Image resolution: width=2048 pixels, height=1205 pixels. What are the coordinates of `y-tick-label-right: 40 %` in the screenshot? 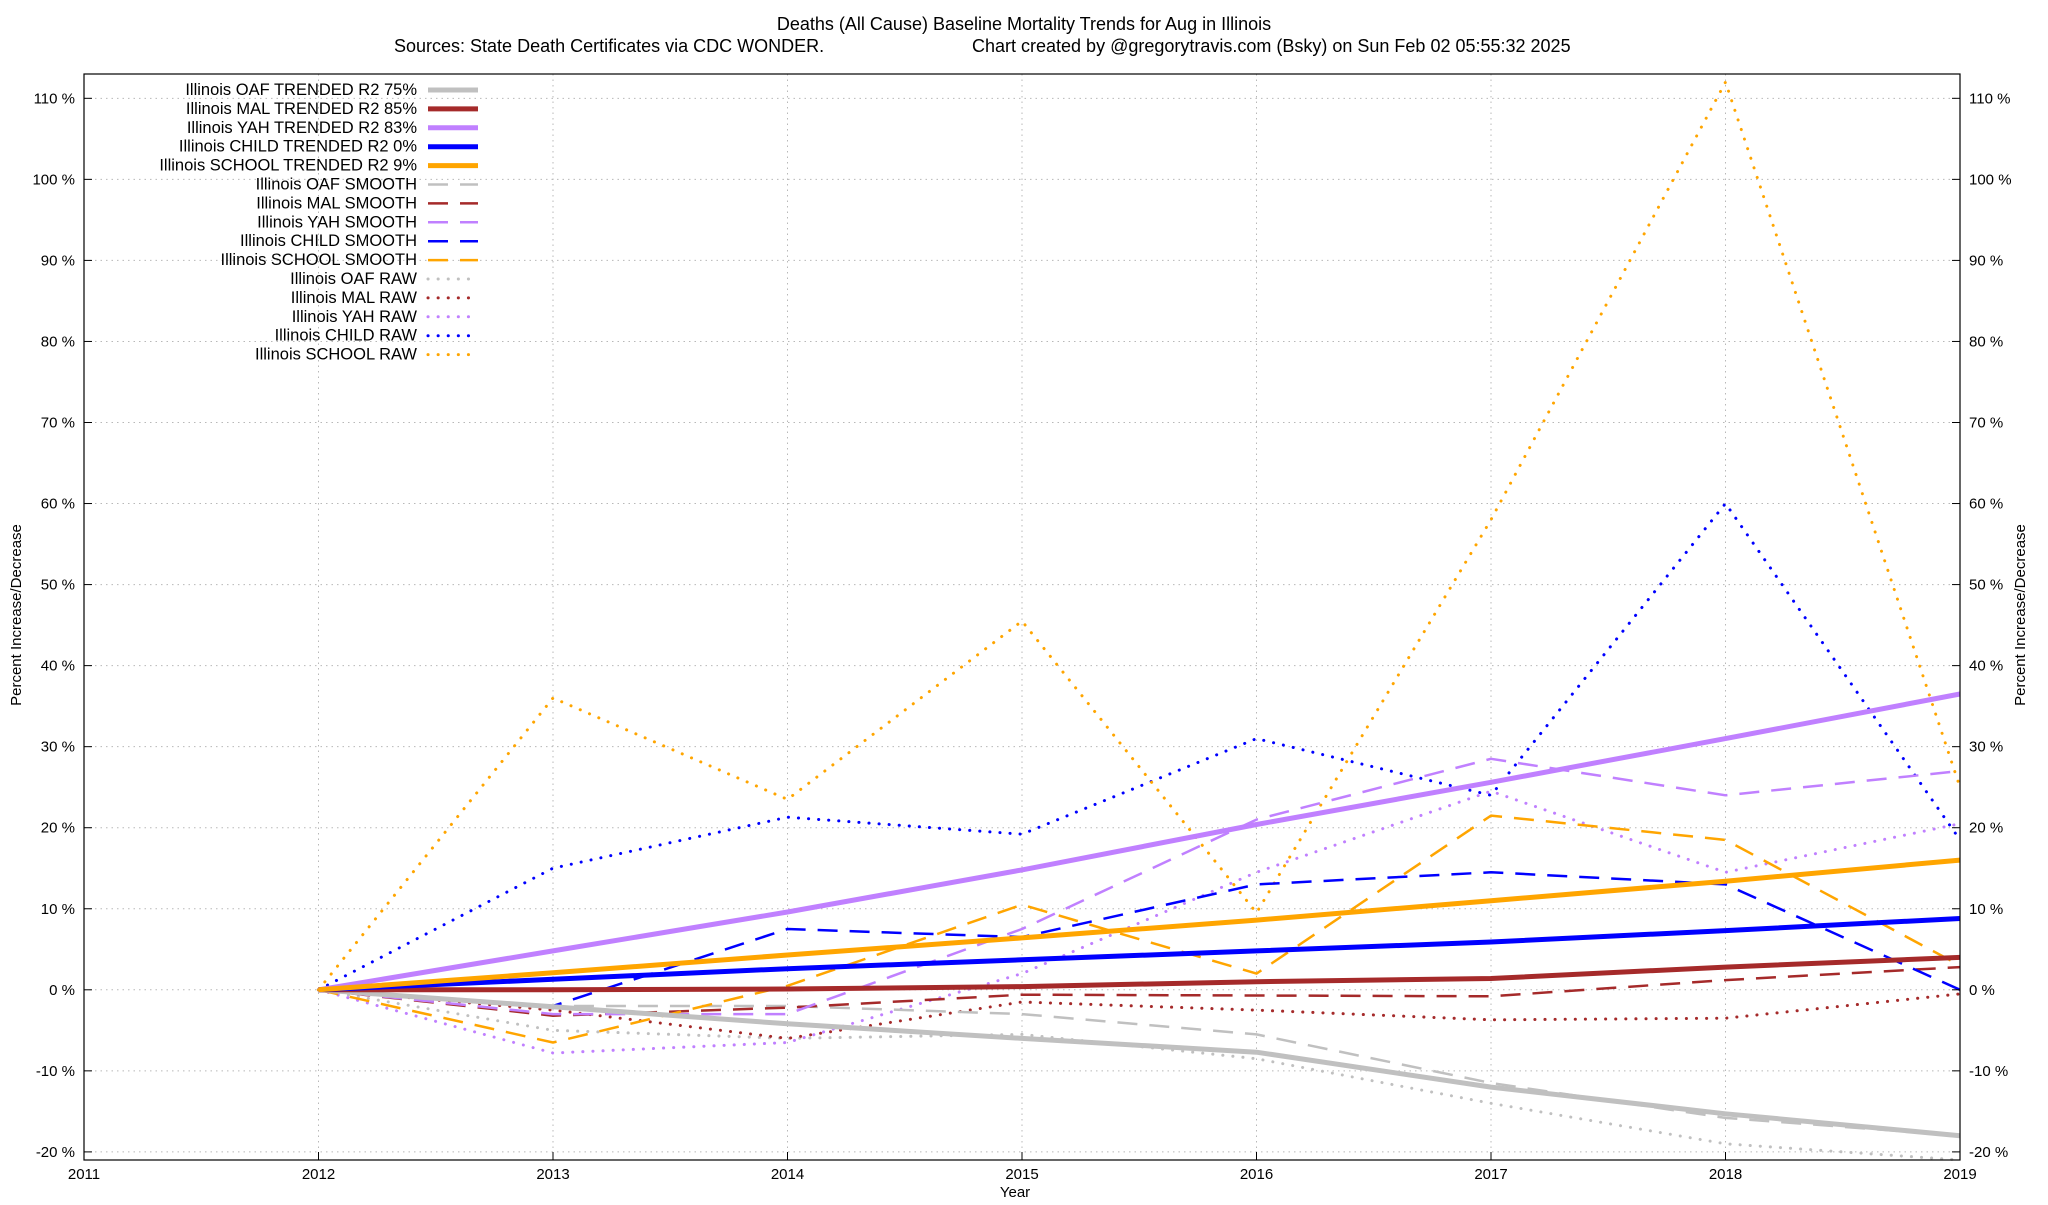 It's located at (1986, 666).